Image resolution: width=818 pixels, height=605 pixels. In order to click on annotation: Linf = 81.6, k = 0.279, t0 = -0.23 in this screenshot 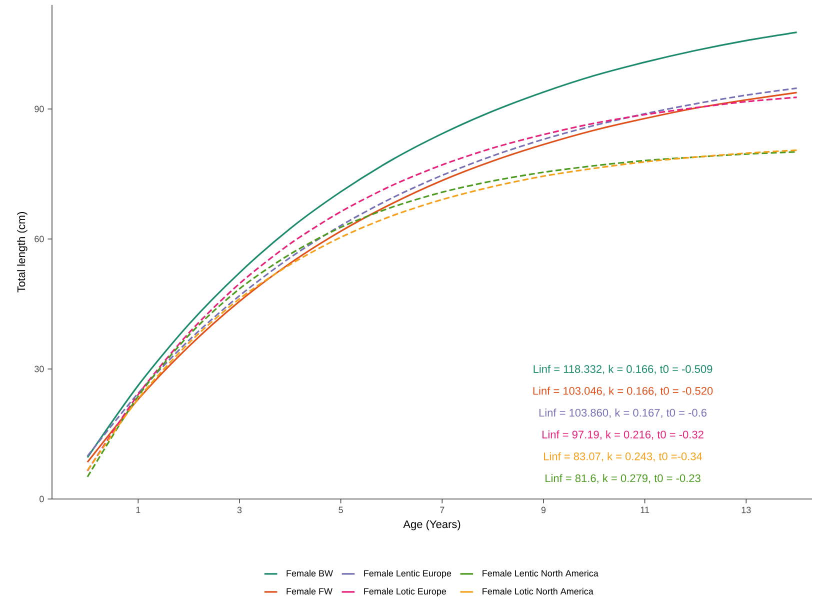, I will do `click(623, 479)`.